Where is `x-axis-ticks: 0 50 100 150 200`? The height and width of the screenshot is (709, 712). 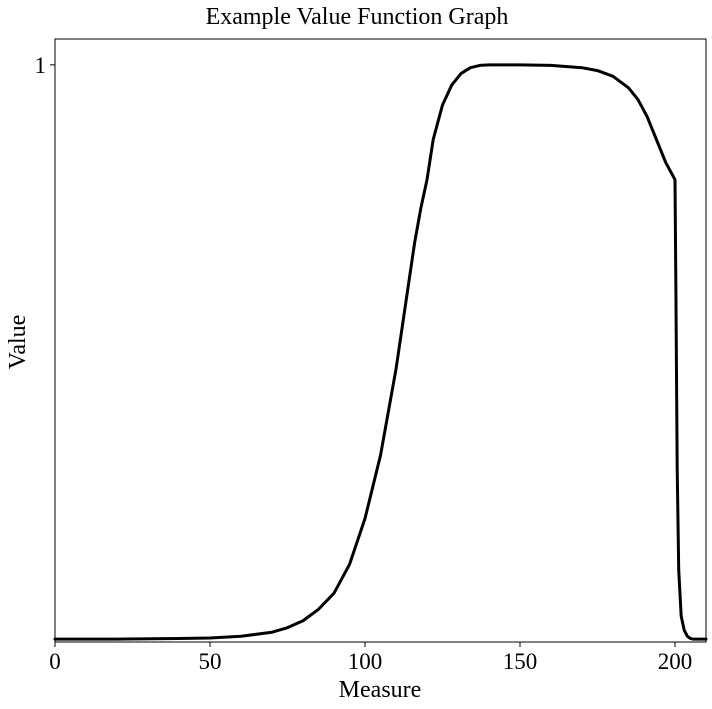
x-axis-ticks: 0 50 100 150 200 is located at coordinates (370, 658).